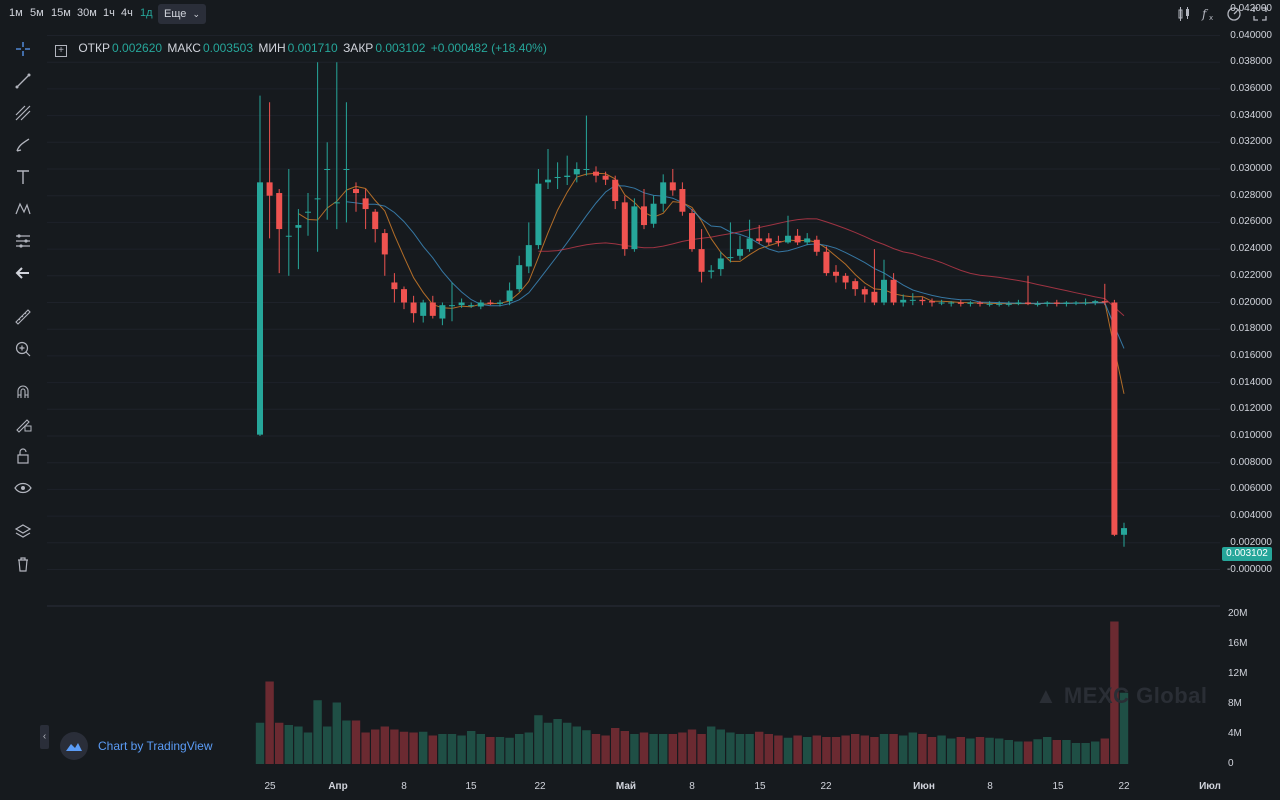 The height and width of the screenshot is (800, 1280). I want to click on more-timeframes-button: Еще ⌄, so click(182, 14).